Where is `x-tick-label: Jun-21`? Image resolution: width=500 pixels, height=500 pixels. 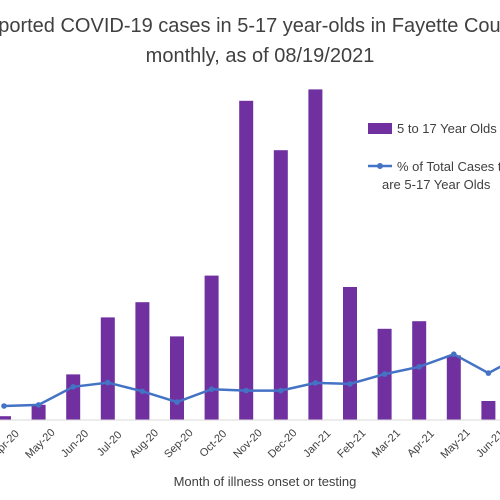
x-tick-label: Jun-21 is located at coordinates (487, 444).